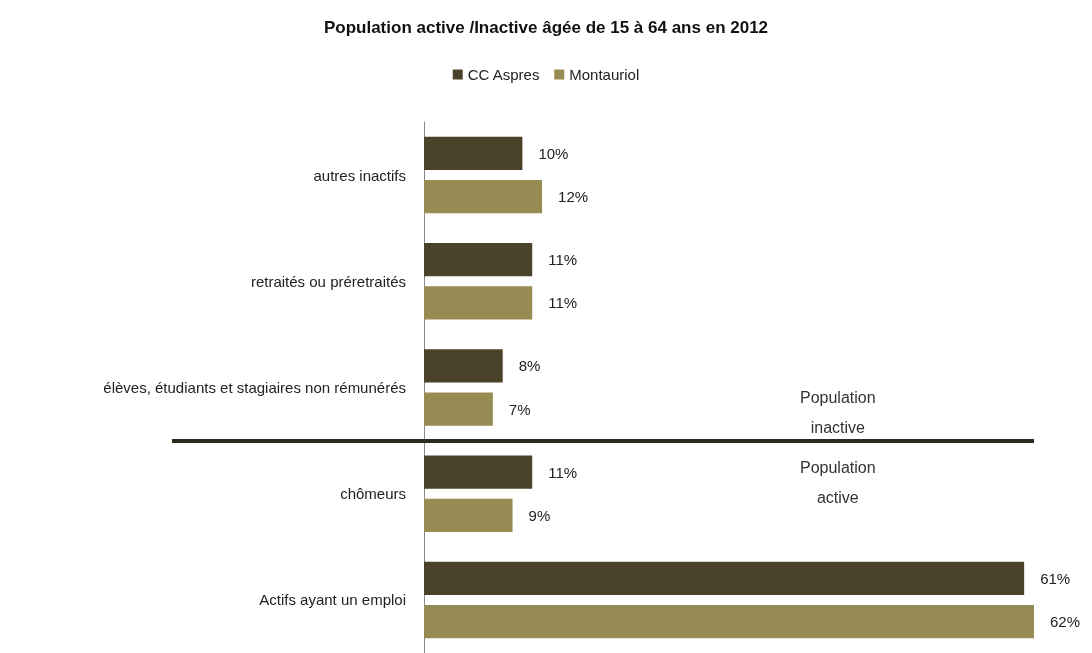 The height and width of the screenshot is (653, 1092). I want to click on data-label: 9%, so click(539, 515).